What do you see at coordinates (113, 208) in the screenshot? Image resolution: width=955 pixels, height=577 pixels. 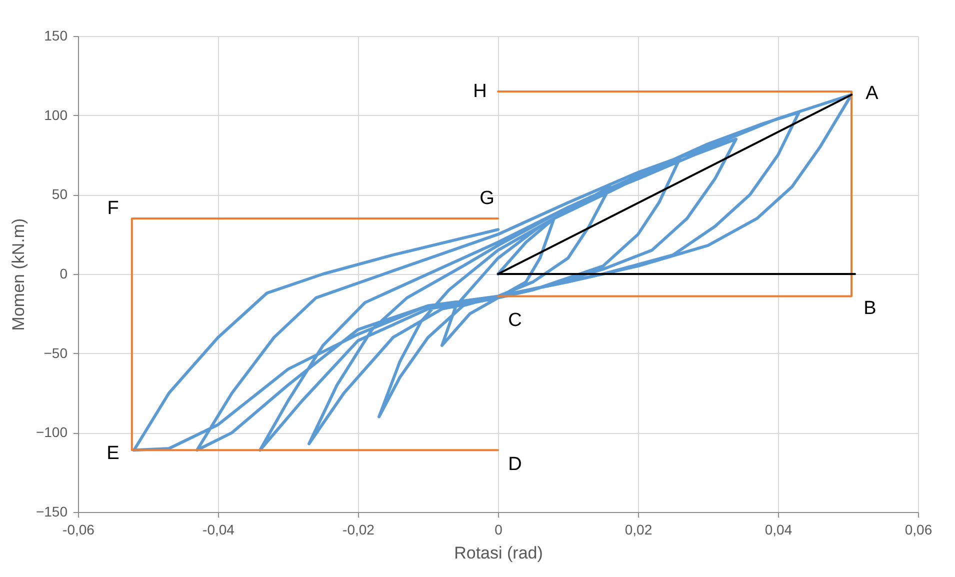 I see `annotation: F` at bounding box center [113, 208].